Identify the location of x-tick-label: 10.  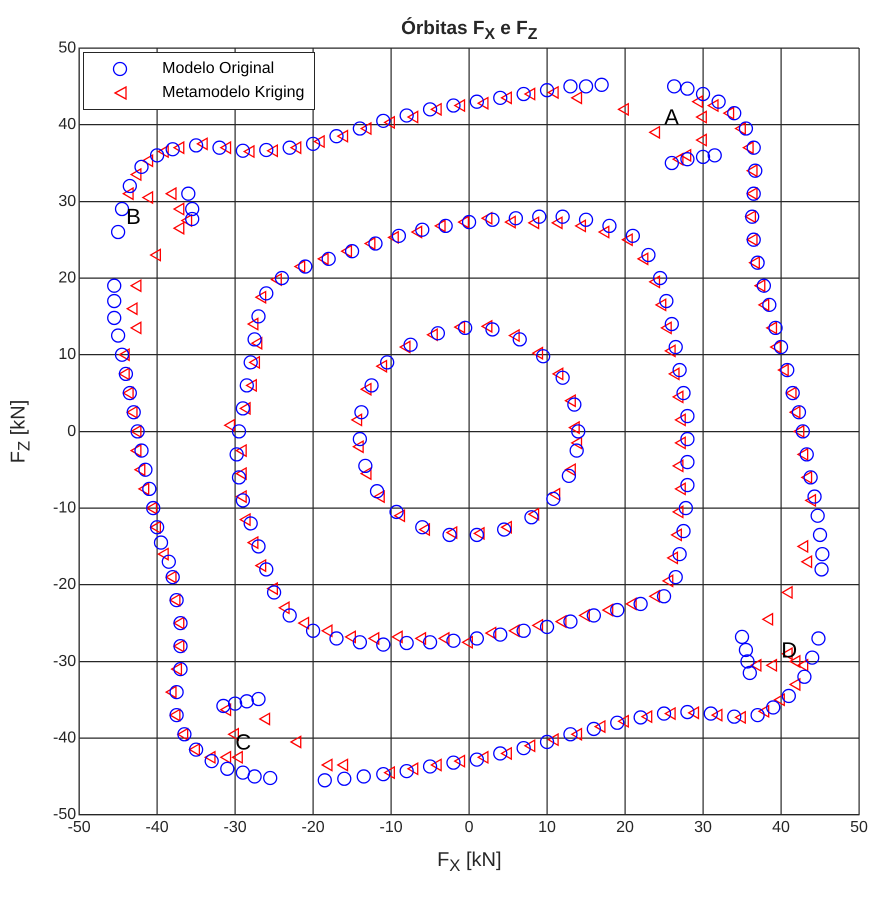
(547, 827).